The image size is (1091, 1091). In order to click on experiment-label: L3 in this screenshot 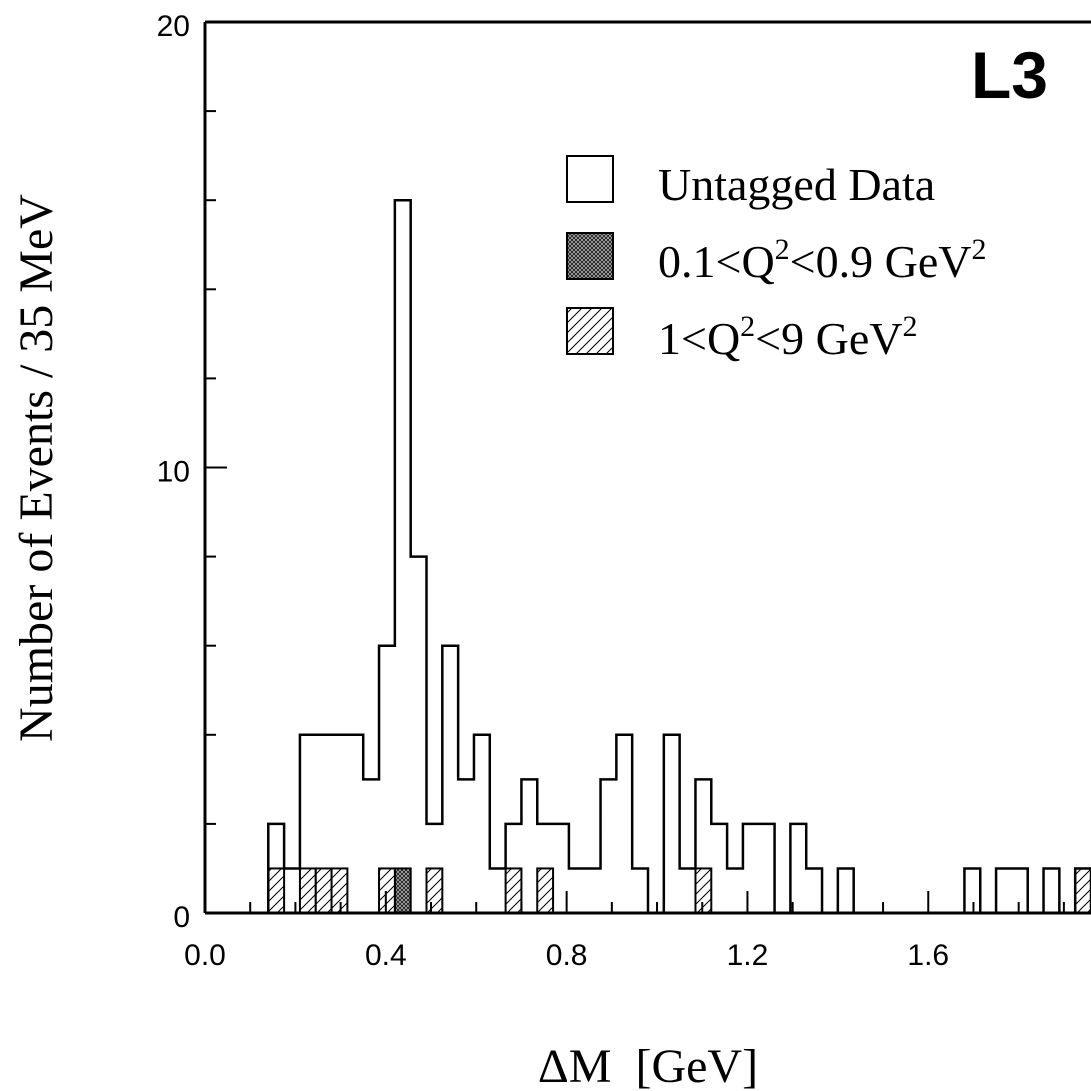, I will do `click(1009, 75)`.